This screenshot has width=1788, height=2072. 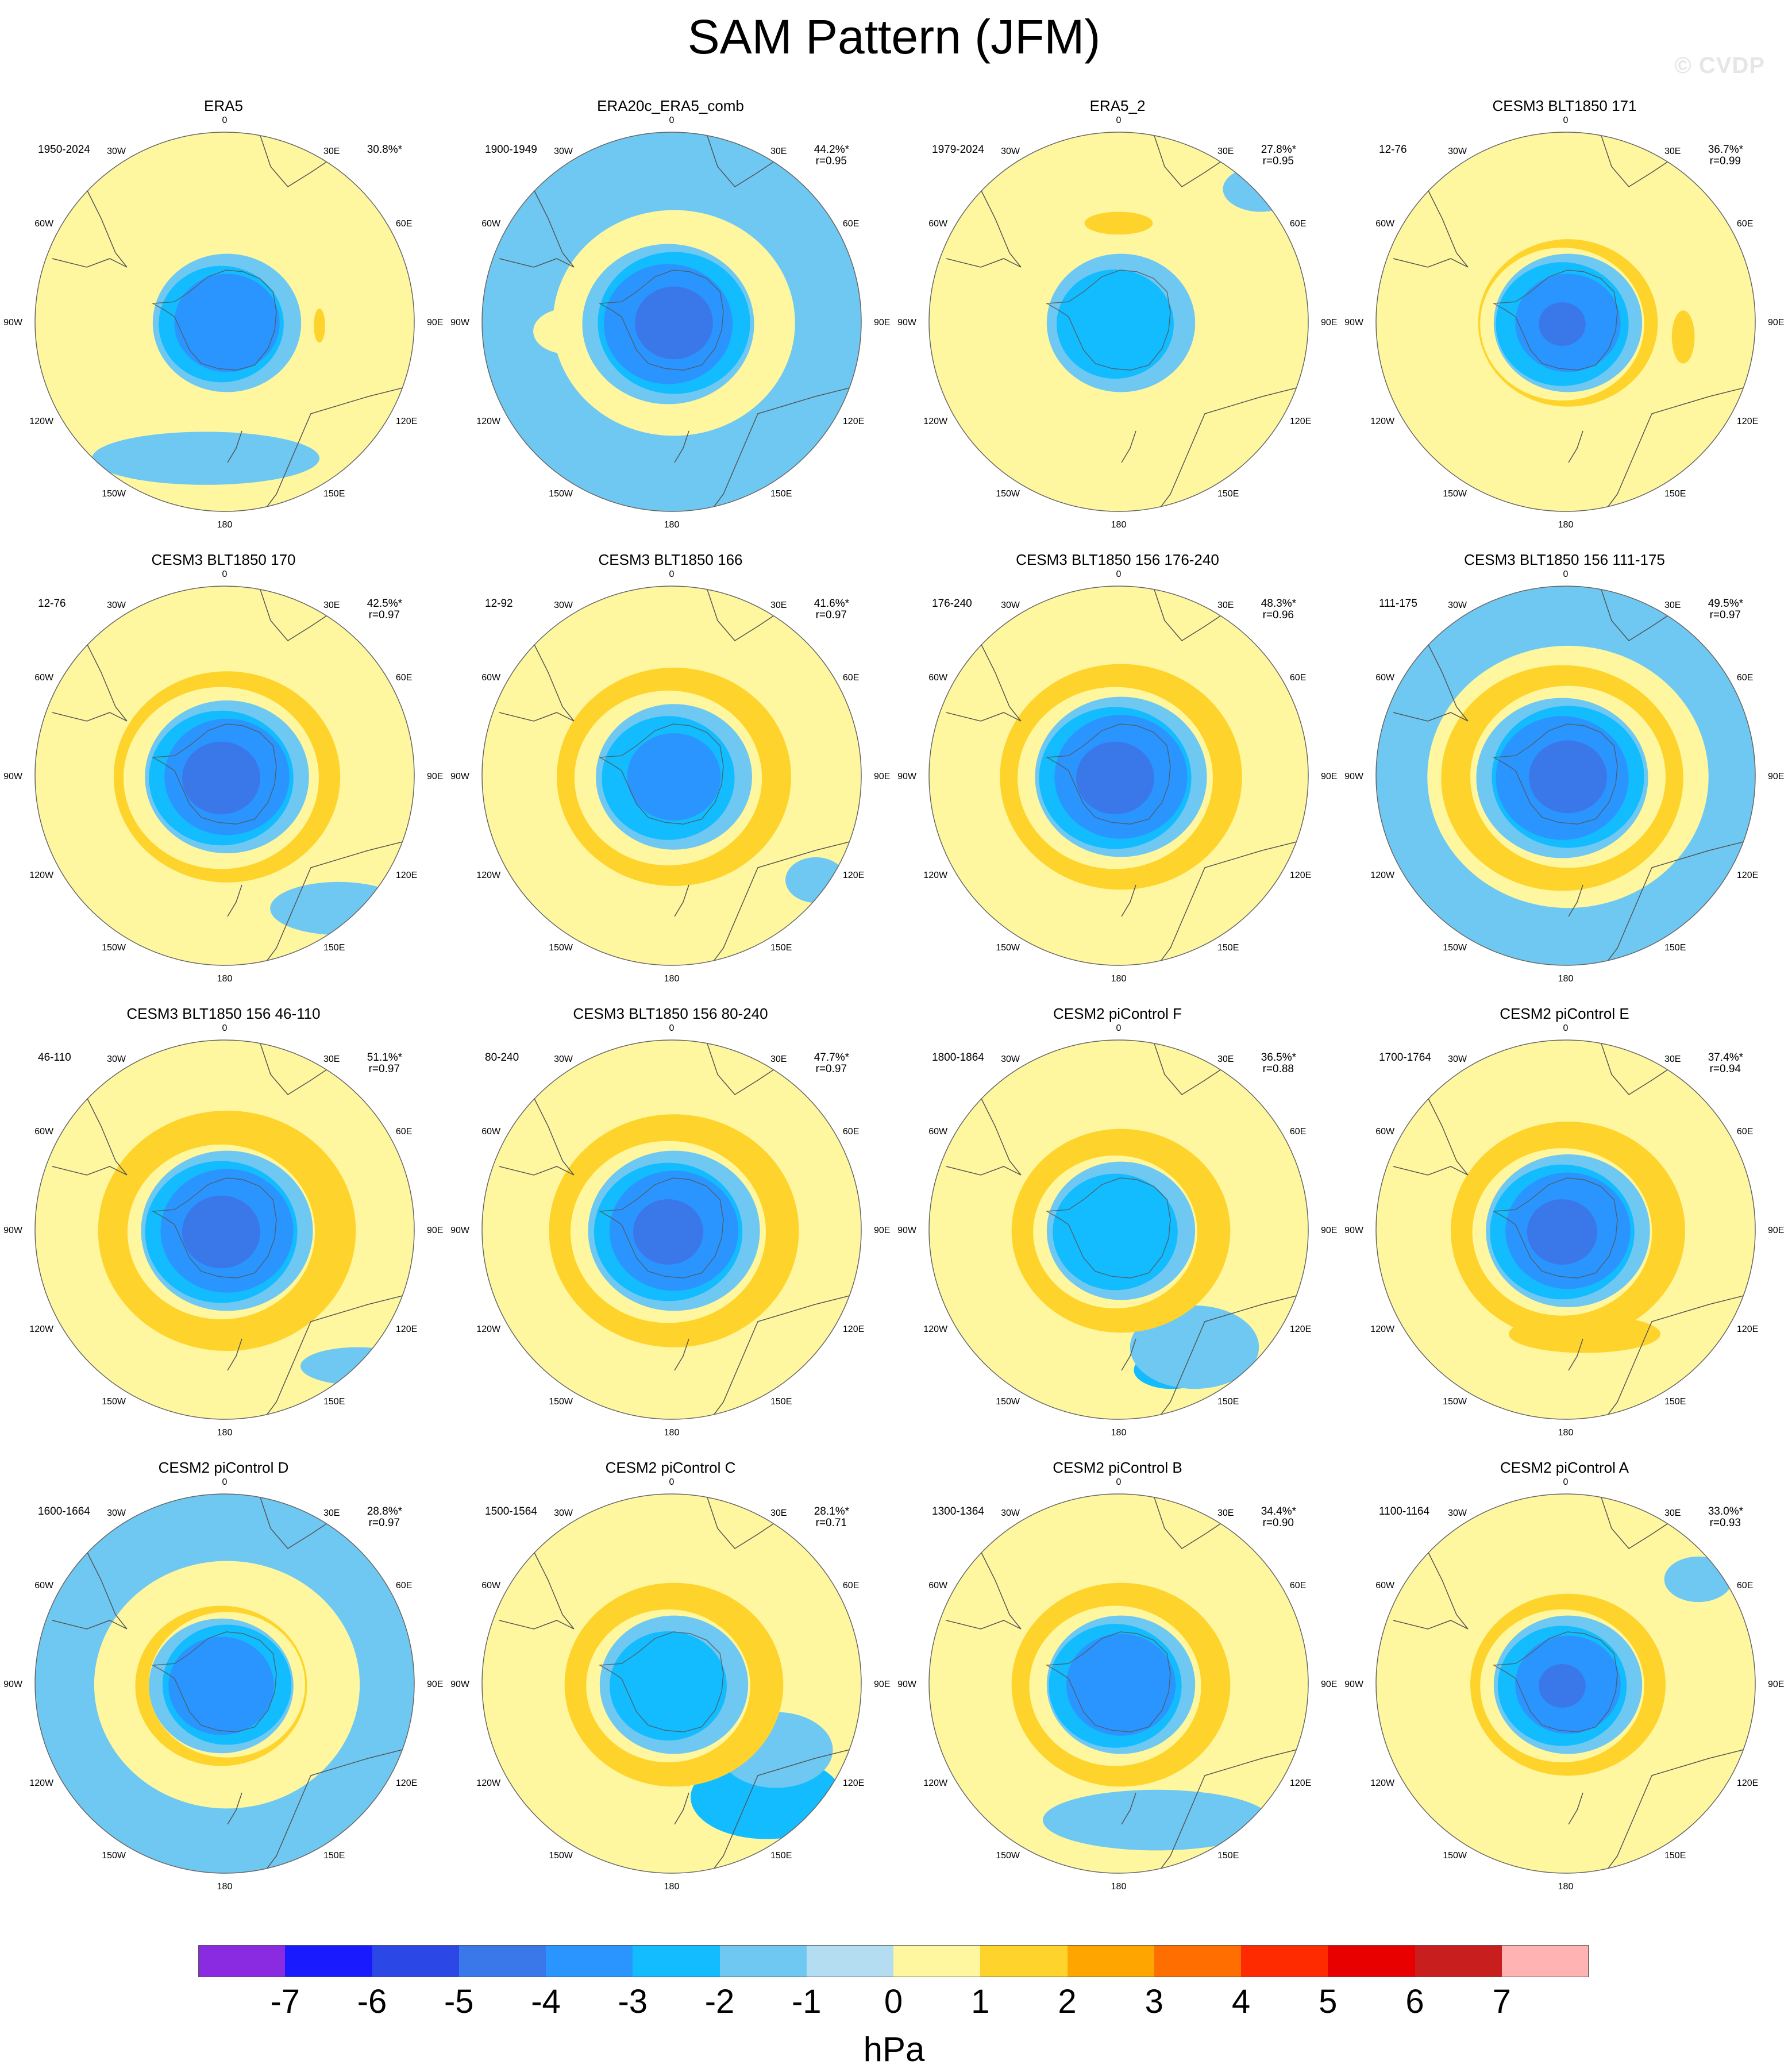 I want to click on panel-variance-explained: 51.1%*, so click(x=384, y=1058).